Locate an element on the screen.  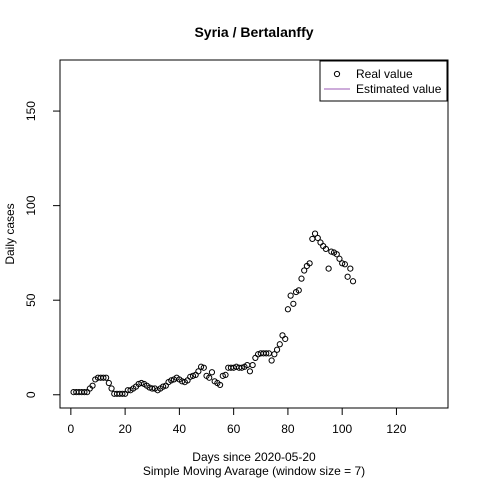
x-tick-label: 20 is located at coordinates (125, 429).